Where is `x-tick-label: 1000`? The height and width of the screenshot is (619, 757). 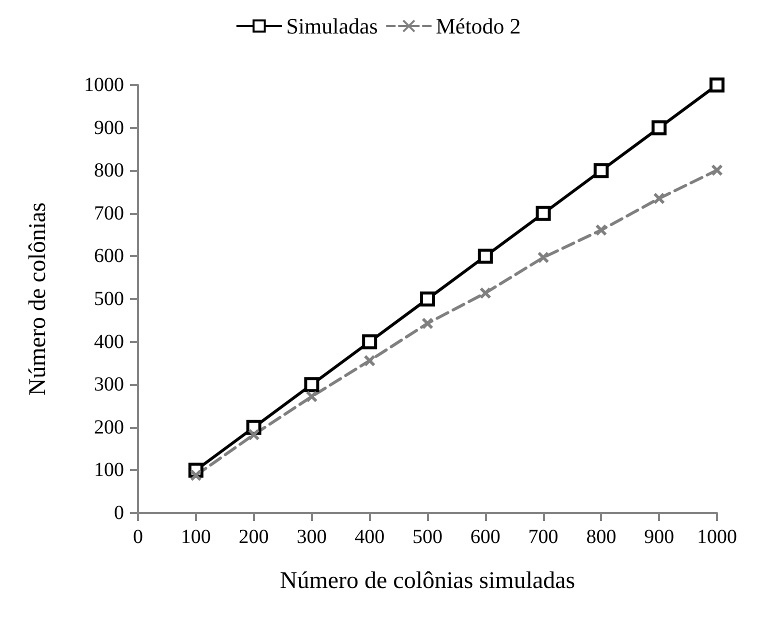
x-tick-label: 1000 is located at coordinates (717, 537).